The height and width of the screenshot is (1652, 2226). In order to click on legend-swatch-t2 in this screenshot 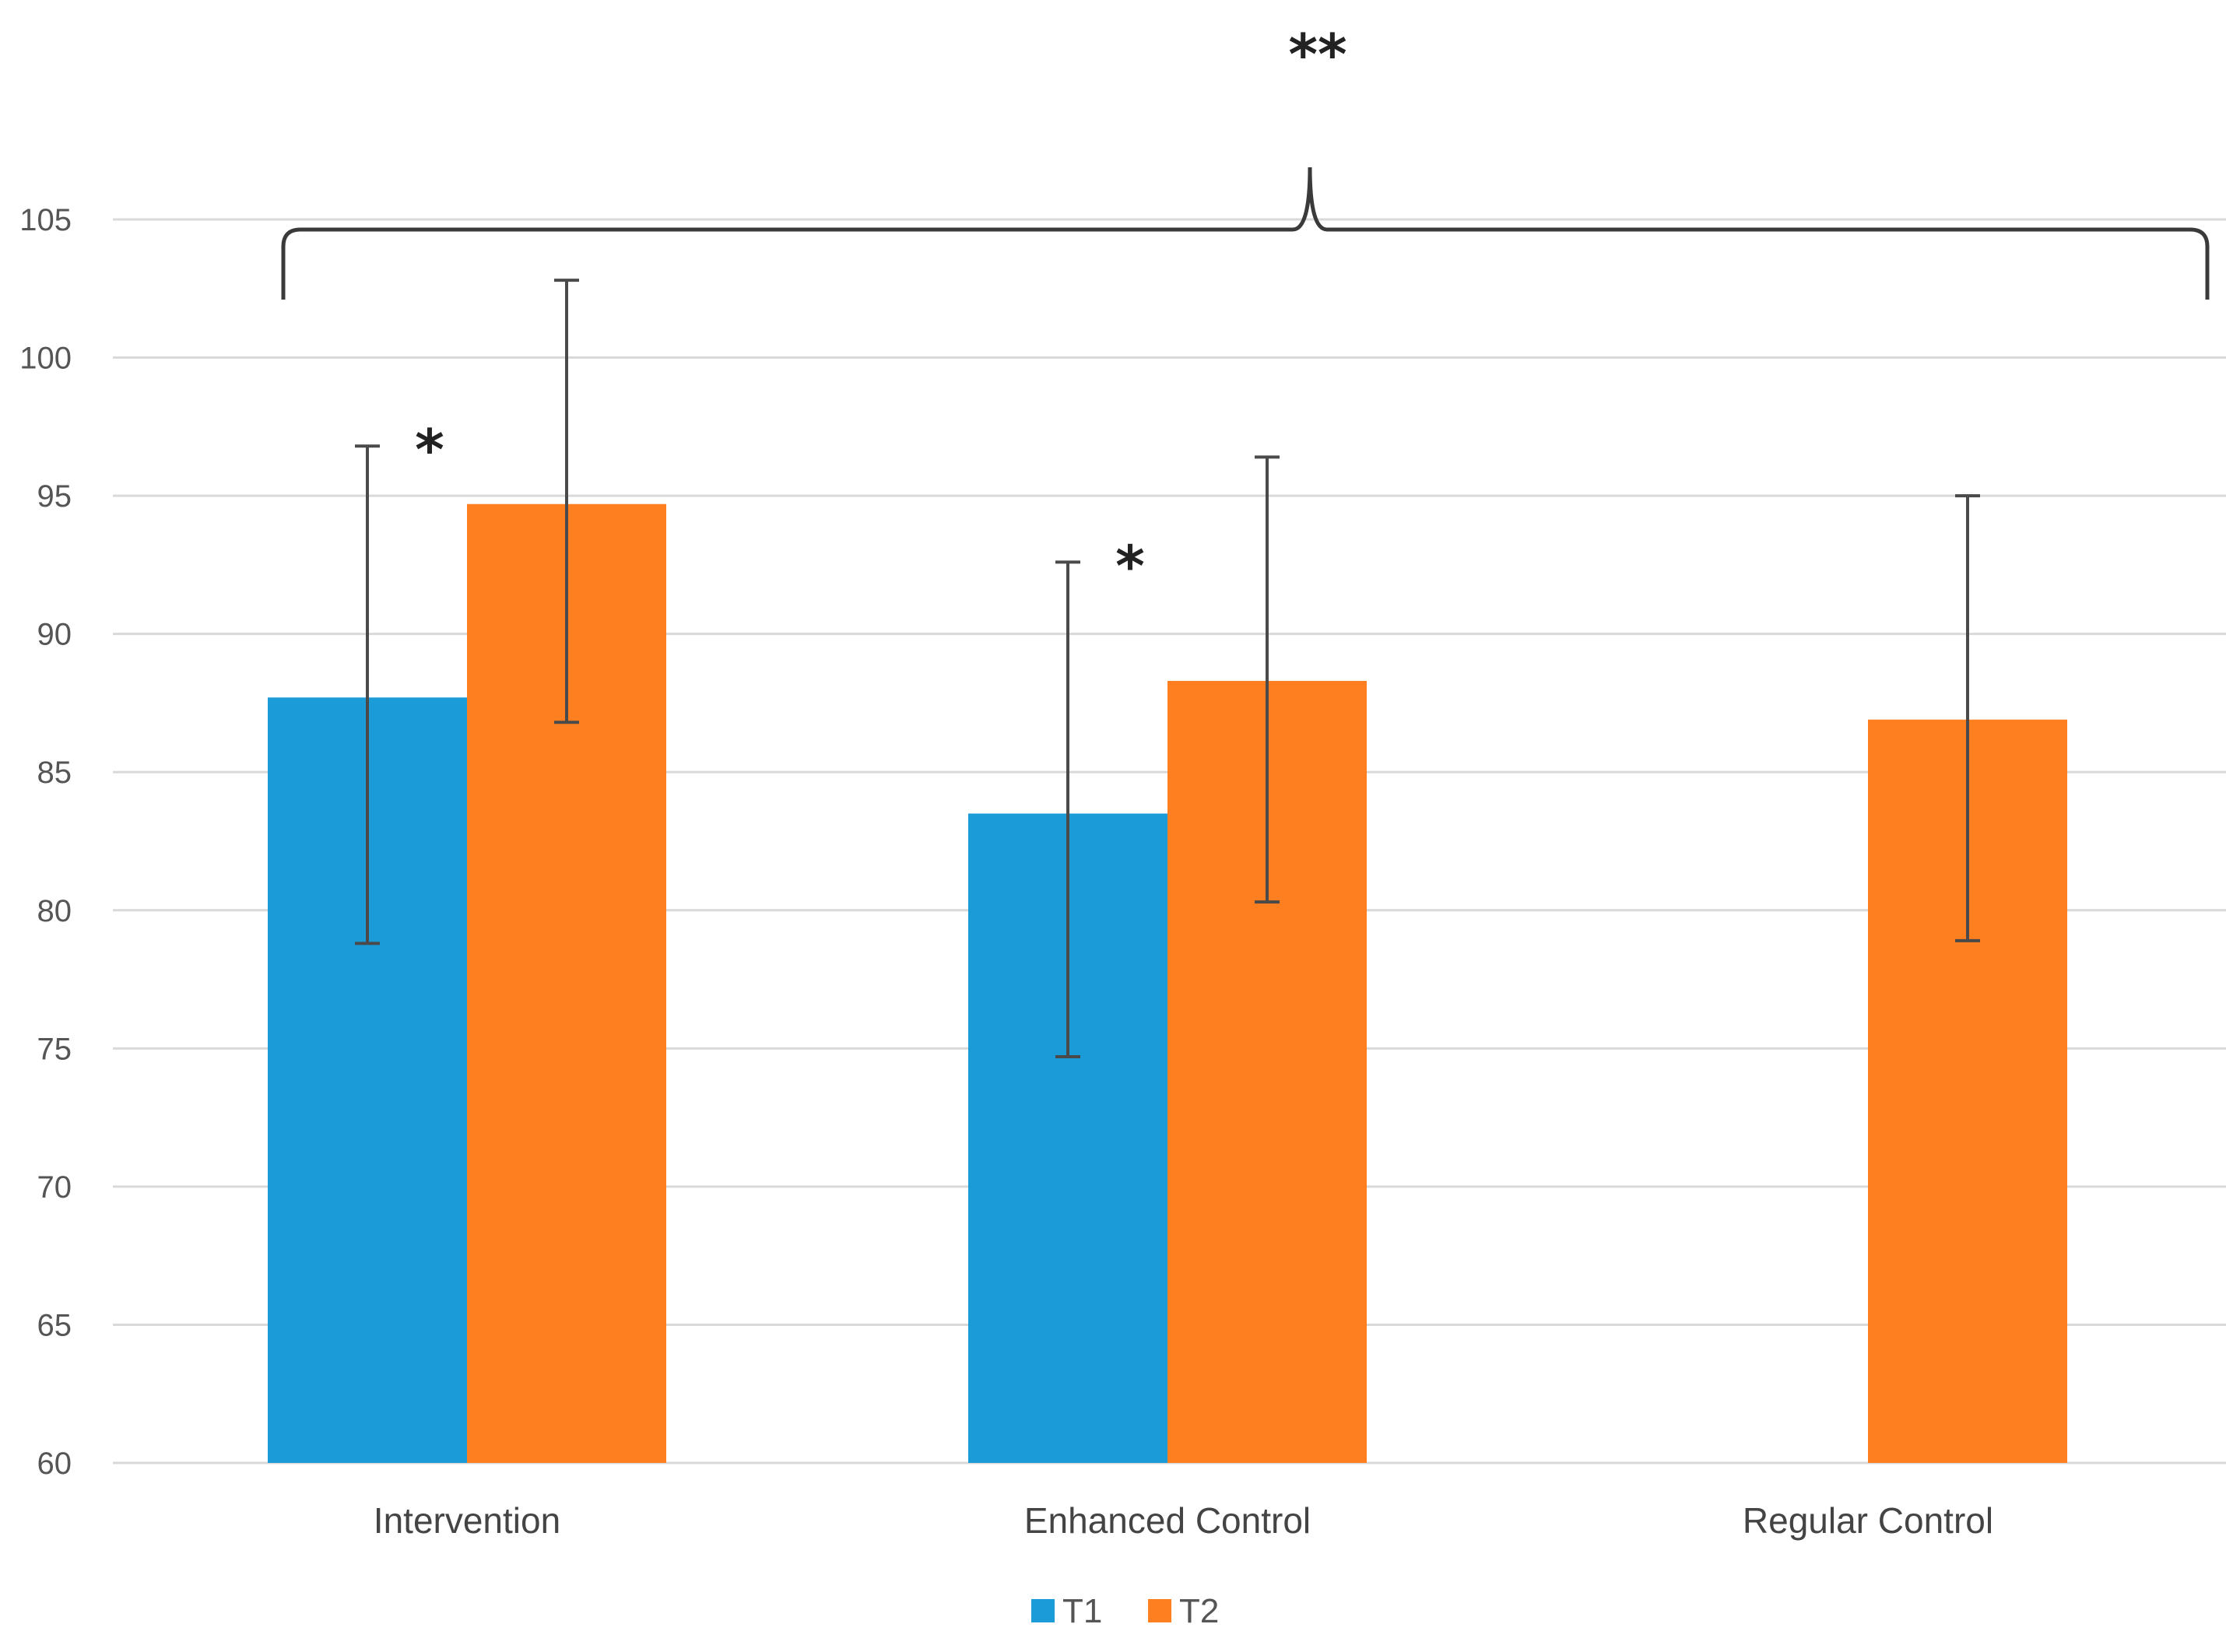, I will do `click(1159, 1610)`.